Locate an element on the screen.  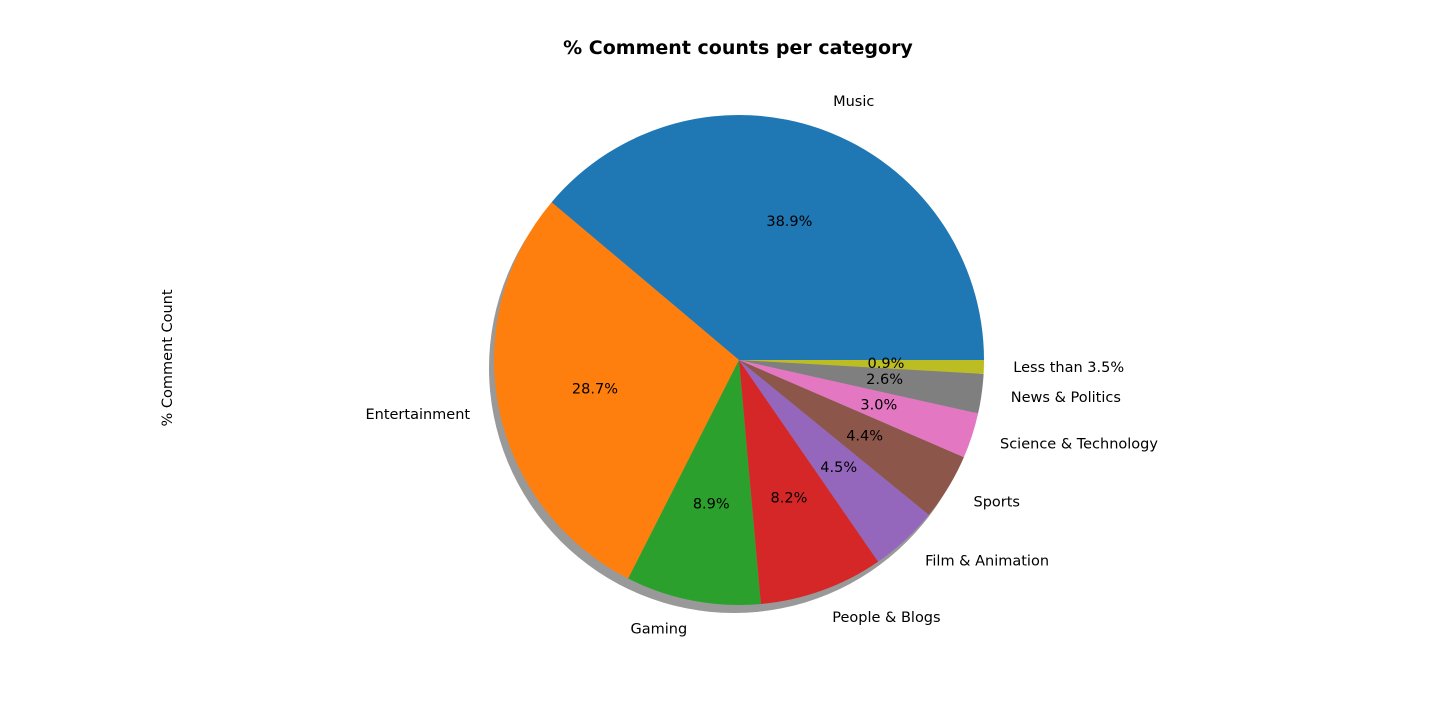
pie-slice-news-politics is located at coordinates (861, 387).